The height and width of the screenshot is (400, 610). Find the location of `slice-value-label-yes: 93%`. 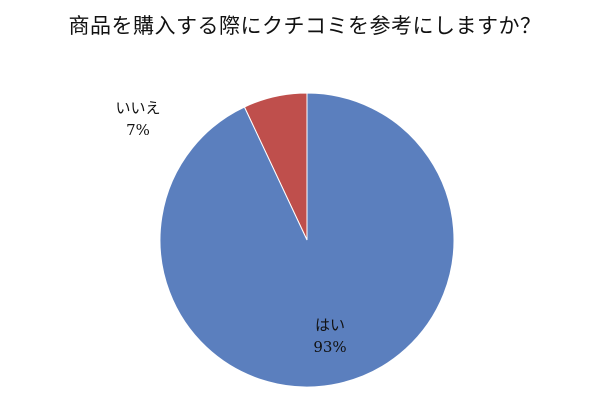

slice-value-label-yes: 93% is located at coordinates (329, 347).